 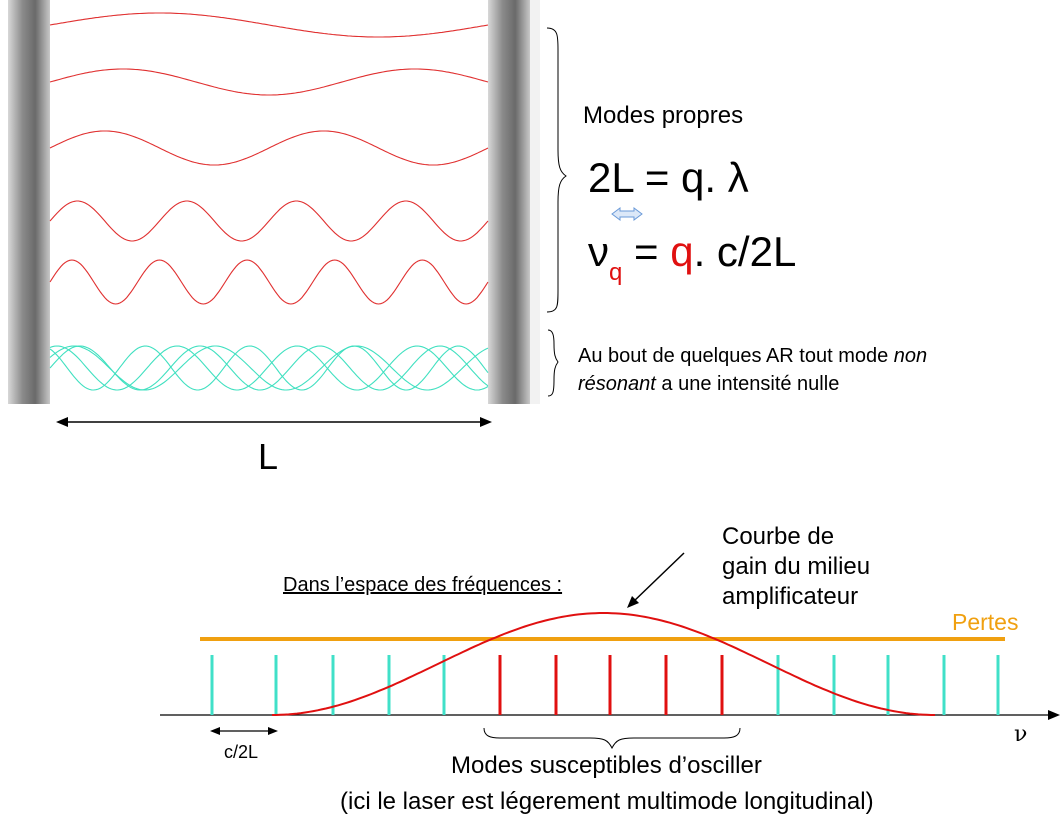 What do you see at coordinates (274, 422) in the screenshot?
I see `length-arrow` at bounding box center [274, 422].